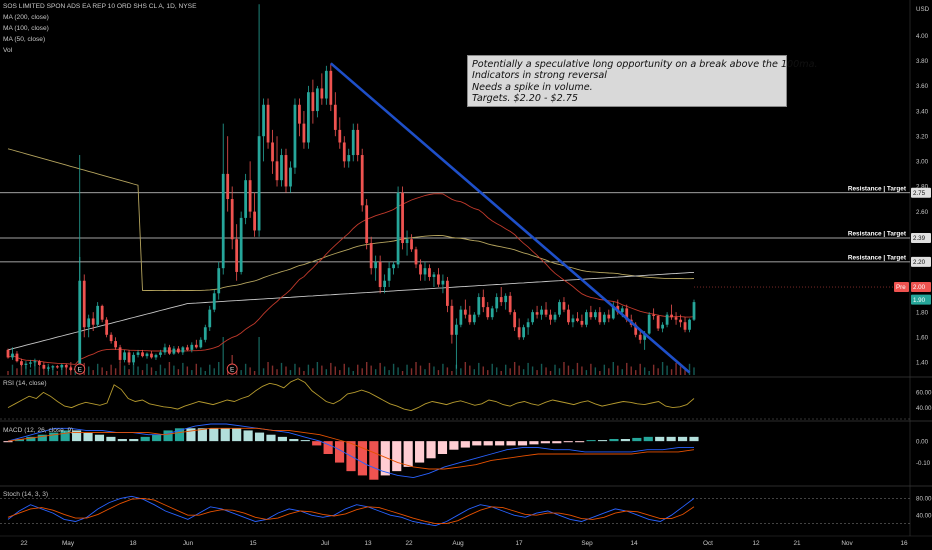 The width and height of the screenshot is (932, 550). What do you see at coordinates (24, 39) in the screenshot?
I see `legend-ma50: MA (50, close)` at bounding box center [24, 39].